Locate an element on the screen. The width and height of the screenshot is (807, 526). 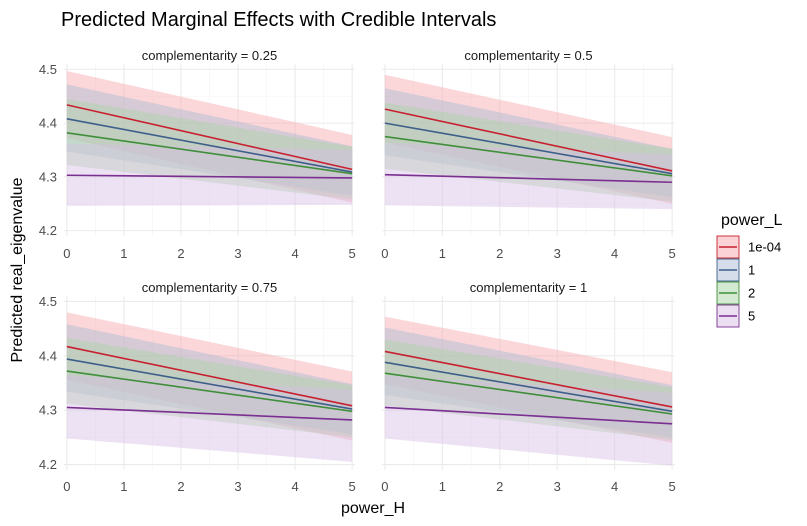
legend-label: 1 is located at coordinates (751, 270).